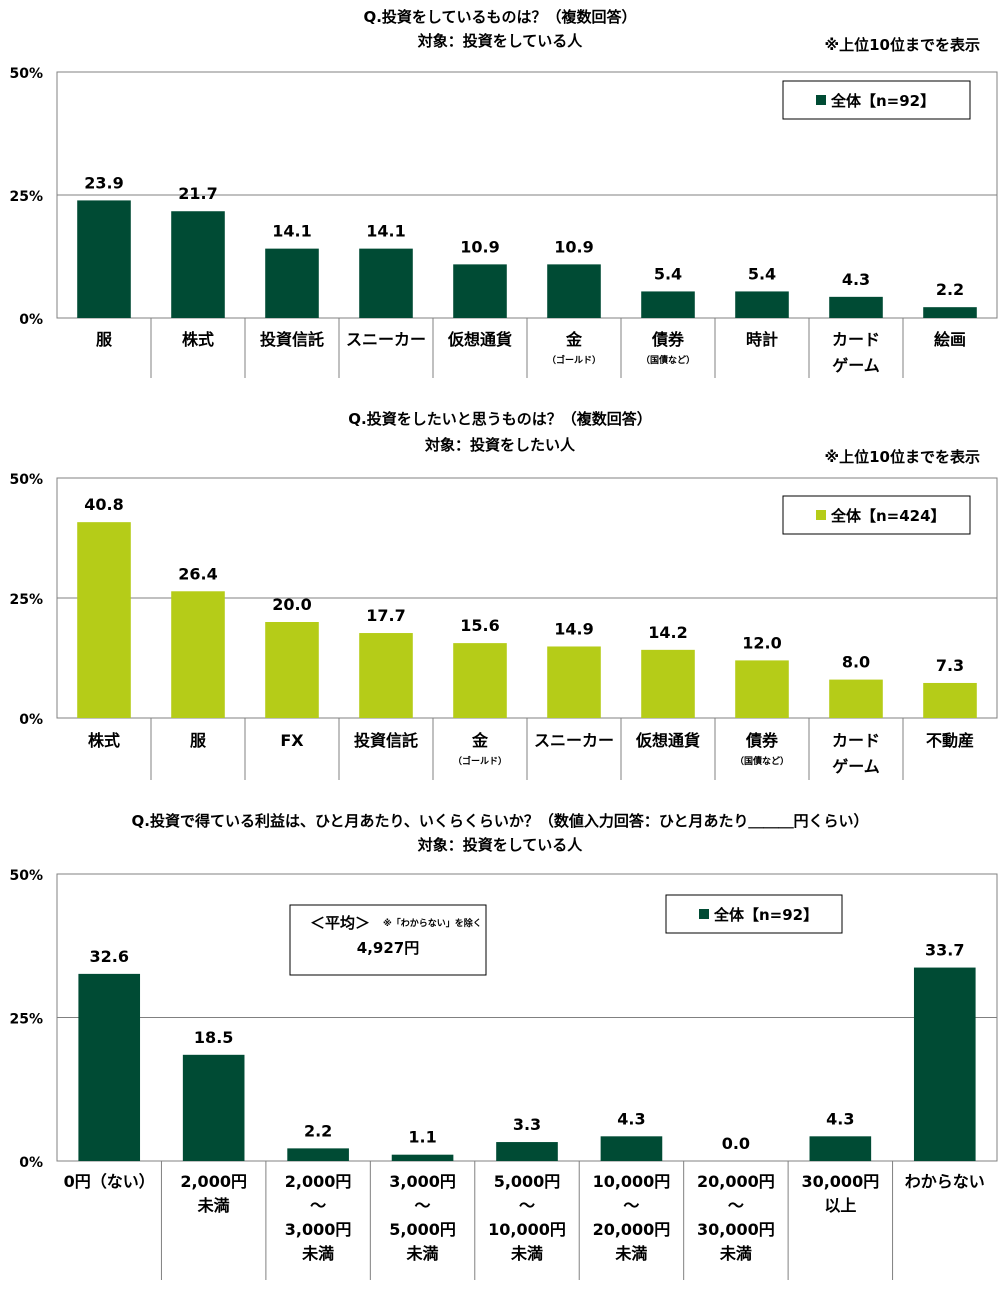 The width and height of the screenshot is (1000, 1292). What do you see at coordinates (340, 923) in the screenshot?
I see `average-heading: ＜平均＞` at bounding box center [340, 923].